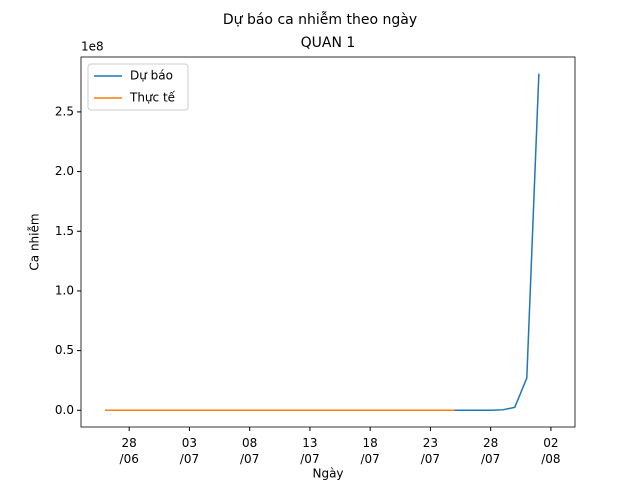 This screenshot has height=480, width=640. What do you see at coordinates (64, 231) in the screenshot?
I see `y-tick-label: 1.5` at bounding box center [64, 231].